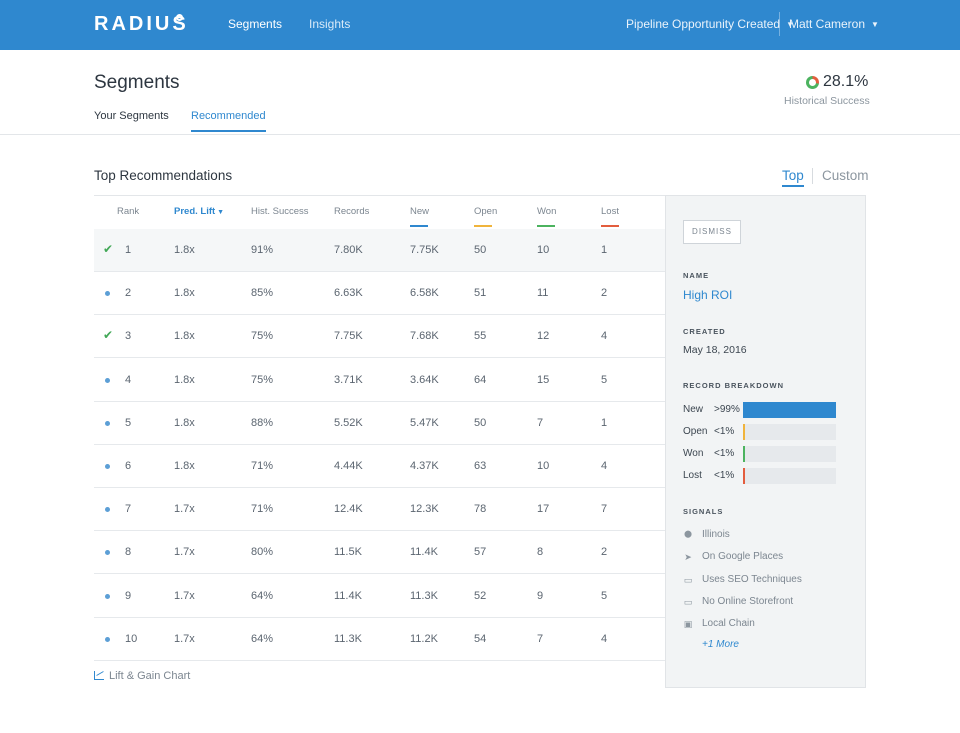  Describe the element at coordinates (610, 211) in the screenshot. I see `column-header-lost: Lost` at that location.